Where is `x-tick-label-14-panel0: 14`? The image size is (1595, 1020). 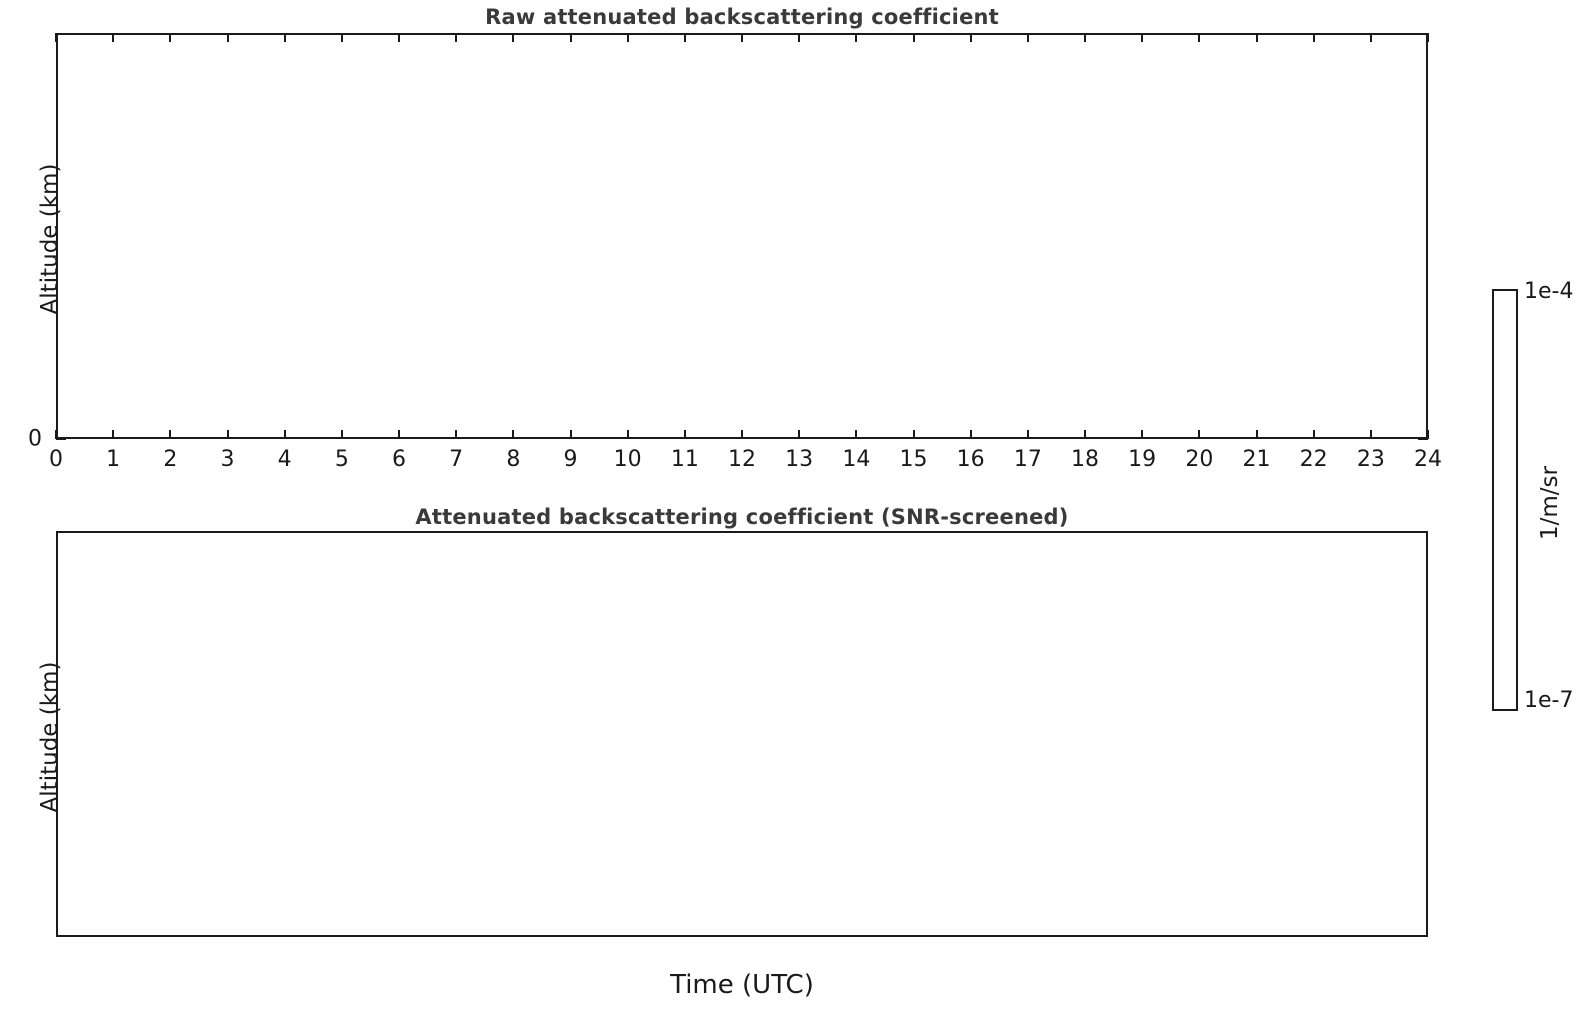 x-tick-label-14-panel0: 14 is located at coordinates (856, 459).